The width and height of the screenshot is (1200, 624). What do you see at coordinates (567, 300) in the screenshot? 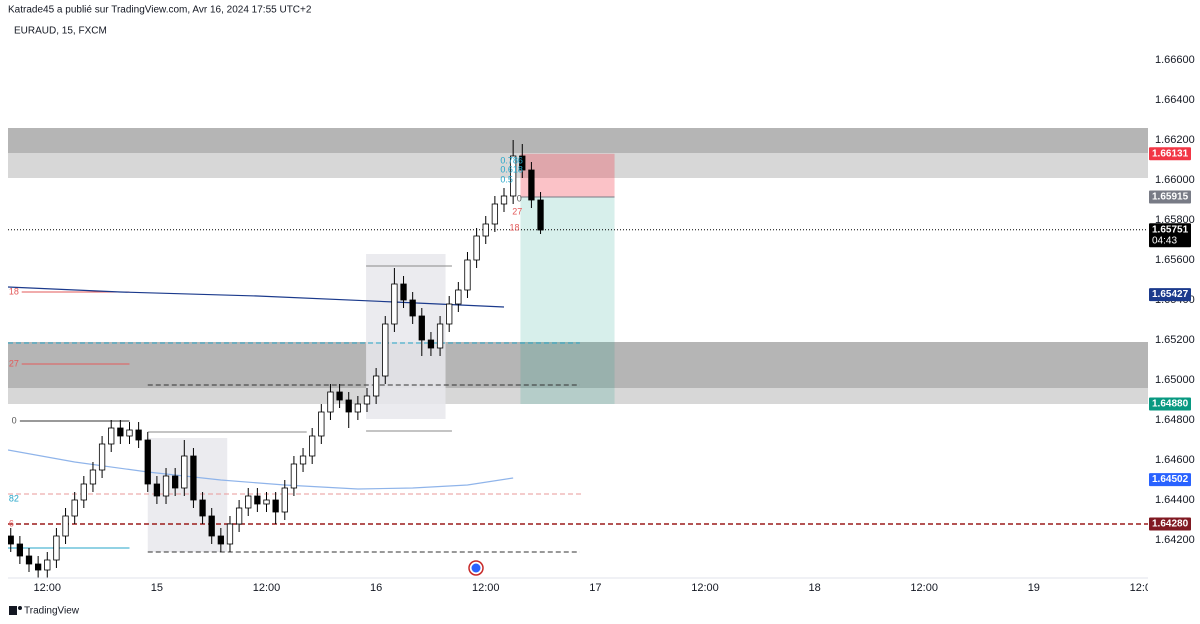
I see `target-zone` at bounding box center [567, 300].